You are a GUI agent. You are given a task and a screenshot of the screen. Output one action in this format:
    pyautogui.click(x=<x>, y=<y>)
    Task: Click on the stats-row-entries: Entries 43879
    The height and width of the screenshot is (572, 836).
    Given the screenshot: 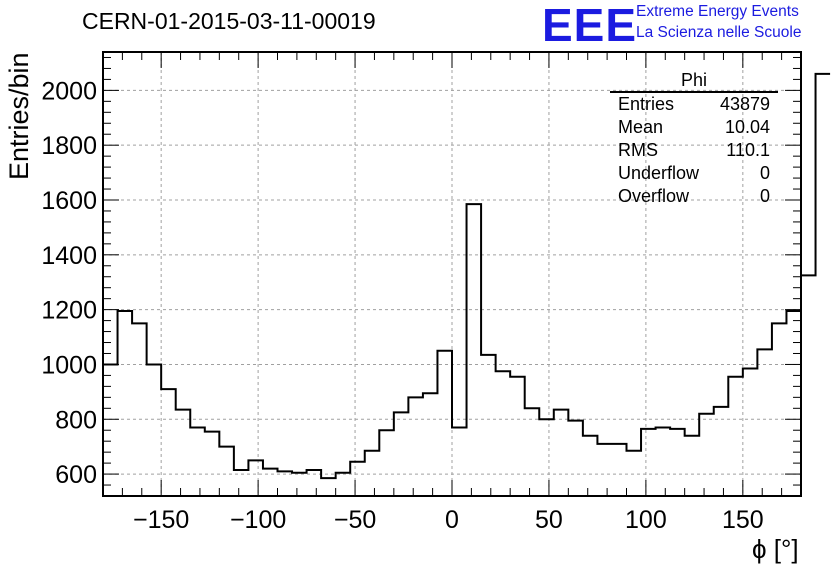 What is the action you would take?
    pyautogui.click(x=694, y=104)
    